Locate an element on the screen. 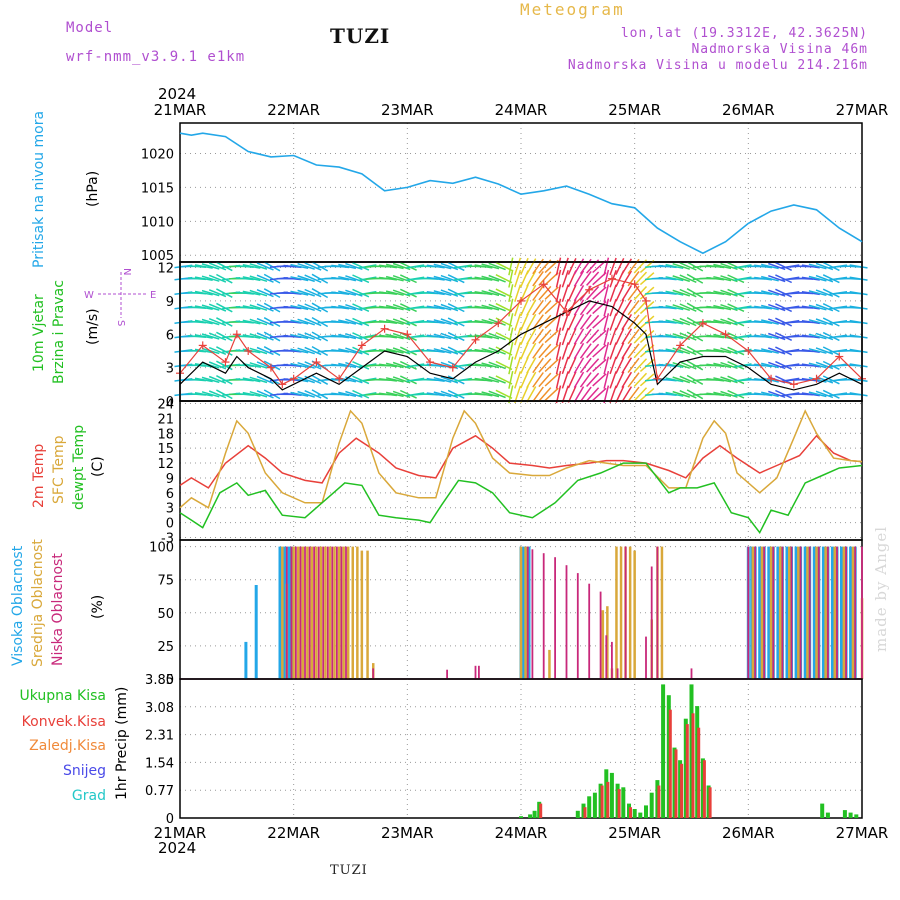  x-tick-label-top: 21MAR is located at coordinates (180, 110).